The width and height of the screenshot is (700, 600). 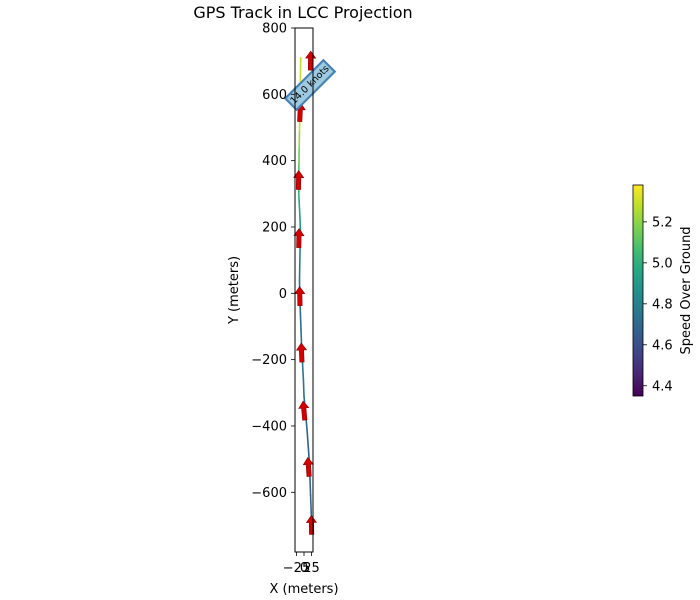 What do you see at coordinates (283, 294) in the screenshot?
I see `y-tick-label: 0` at bounding box center [283, 294].